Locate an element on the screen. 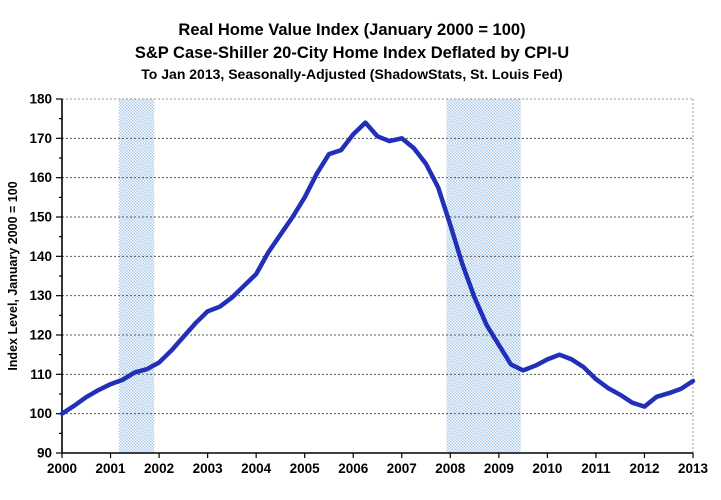  x-tick-label: 2010 is located at coordinates (547, 468).